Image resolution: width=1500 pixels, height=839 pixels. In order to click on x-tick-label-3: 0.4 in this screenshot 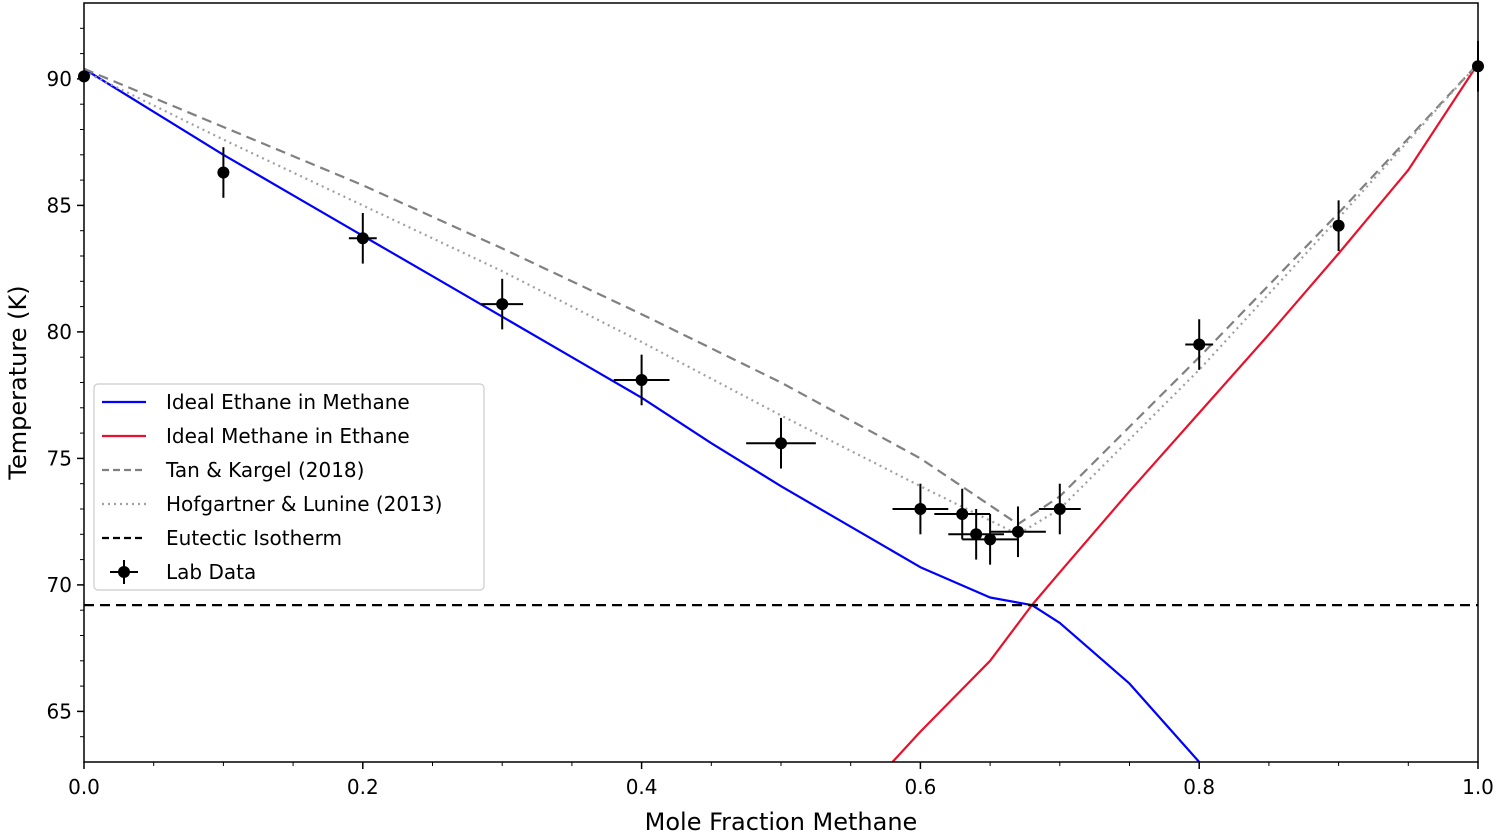, I will do `click(642, 787)`.